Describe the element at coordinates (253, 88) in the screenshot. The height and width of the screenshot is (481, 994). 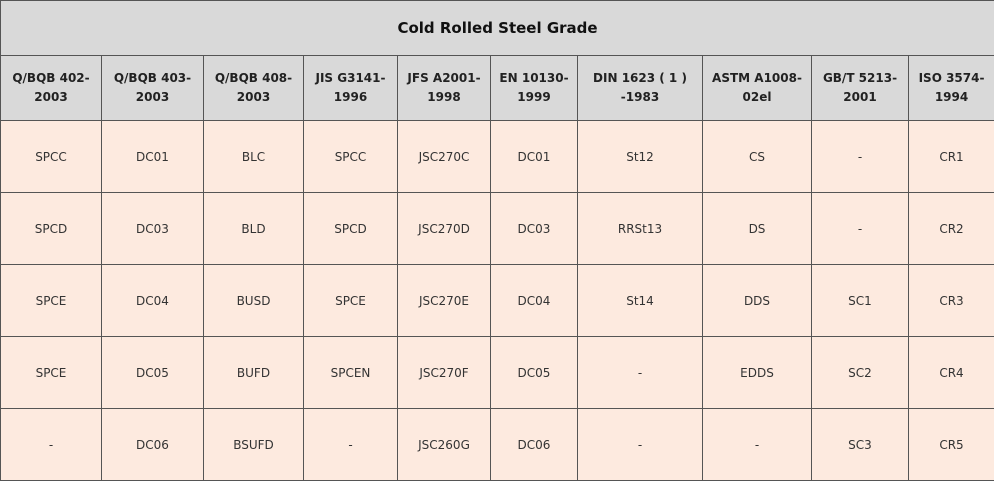
I see `header-cell: Q/BQB 408-2003` at that location.